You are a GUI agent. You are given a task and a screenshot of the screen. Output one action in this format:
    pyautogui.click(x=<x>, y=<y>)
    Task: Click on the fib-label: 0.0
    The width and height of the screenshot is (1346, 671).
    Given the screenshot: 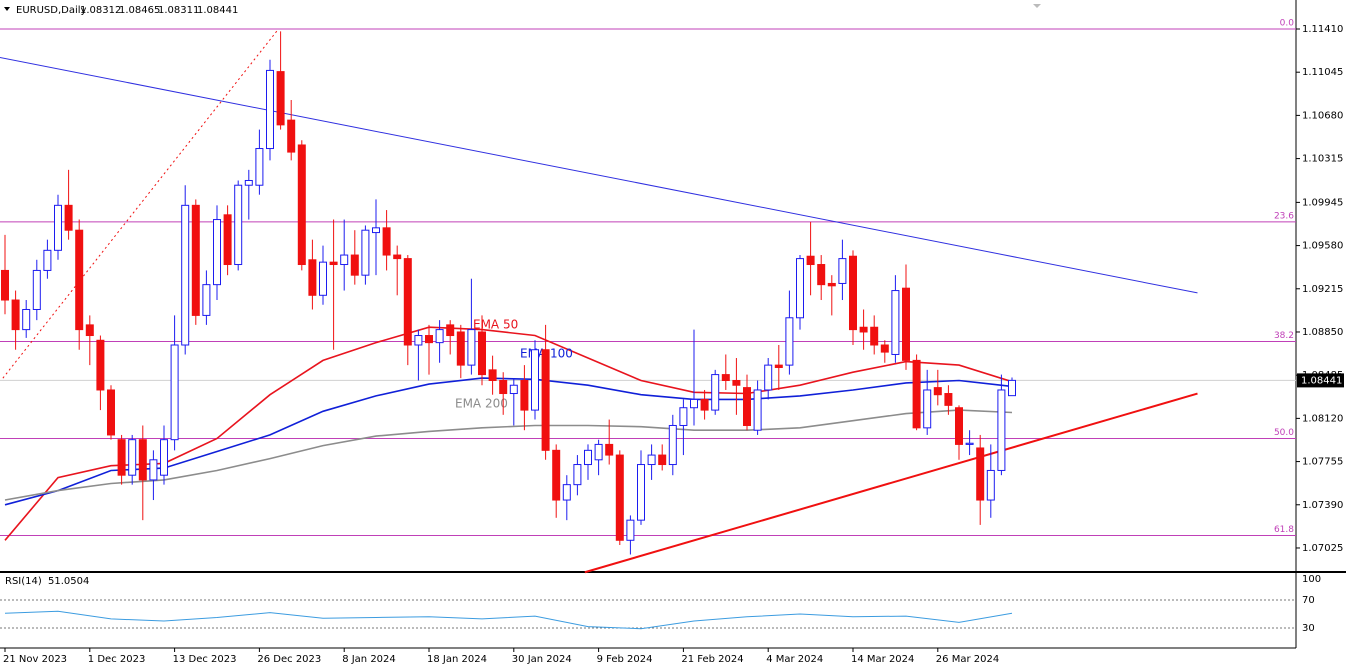 What is the action you would take?
    pyautogui.click(x=1287, y=23)
    